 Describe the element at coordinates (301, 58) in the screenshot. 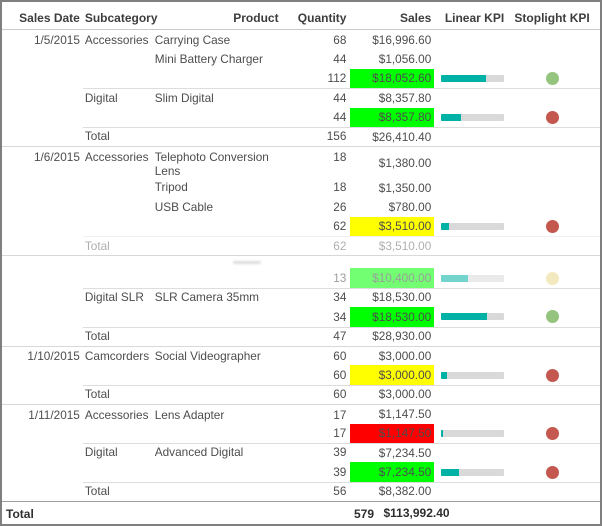

I see `table-row: Mini Battery Charger 44 $1,056.00` at that location.